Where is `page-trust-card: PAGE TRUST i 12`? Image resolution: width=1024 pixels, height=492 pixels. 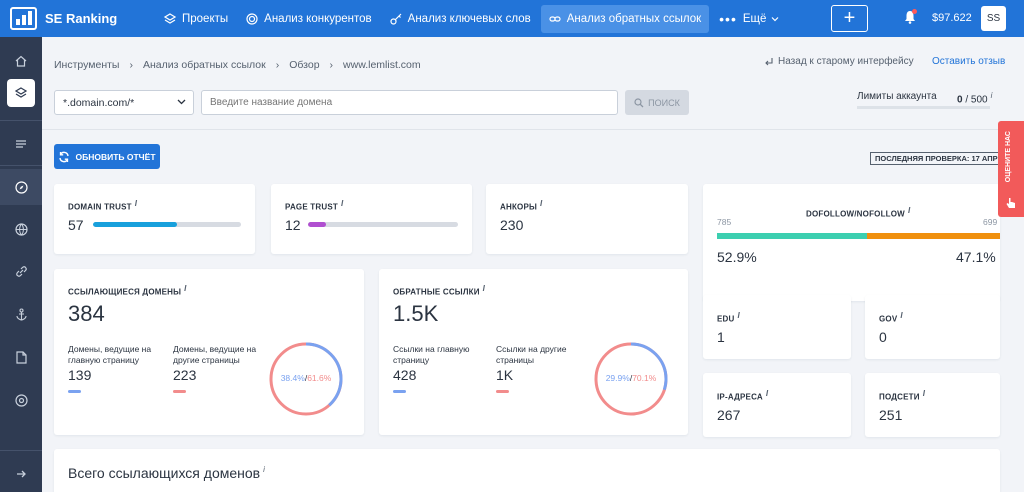
page-trust-card: PAGE TRUST i 12 is located at coordinates (371, 219).